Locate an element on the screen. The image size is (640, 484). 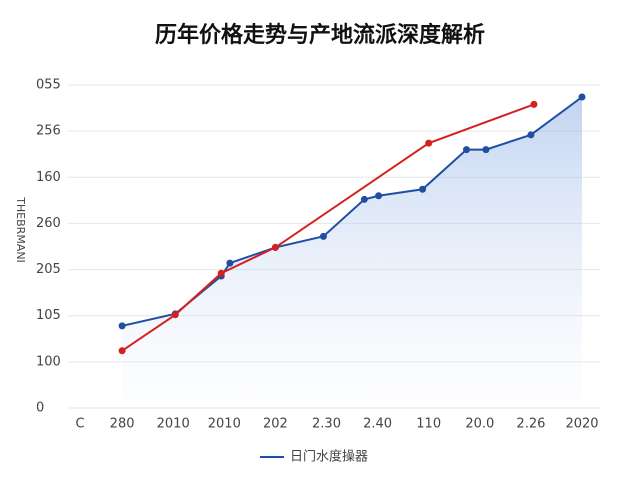
x-tick-label: 2.30 is located at coordinates (326, 424).